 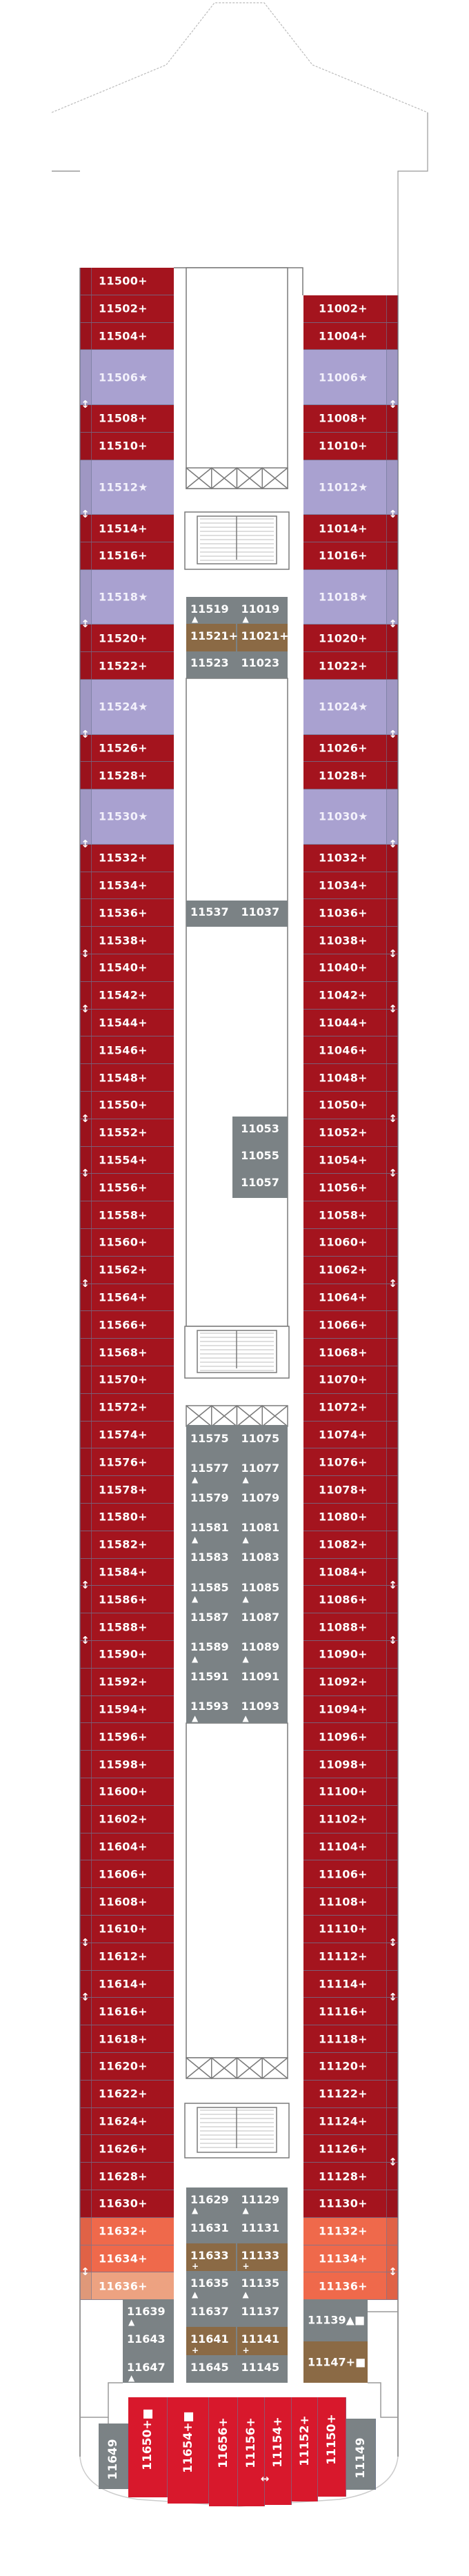 What do you see at coordinates (127, 1517) in the screenshot?
I see `cabin: 11580+` at bounding box center [127, 1517].